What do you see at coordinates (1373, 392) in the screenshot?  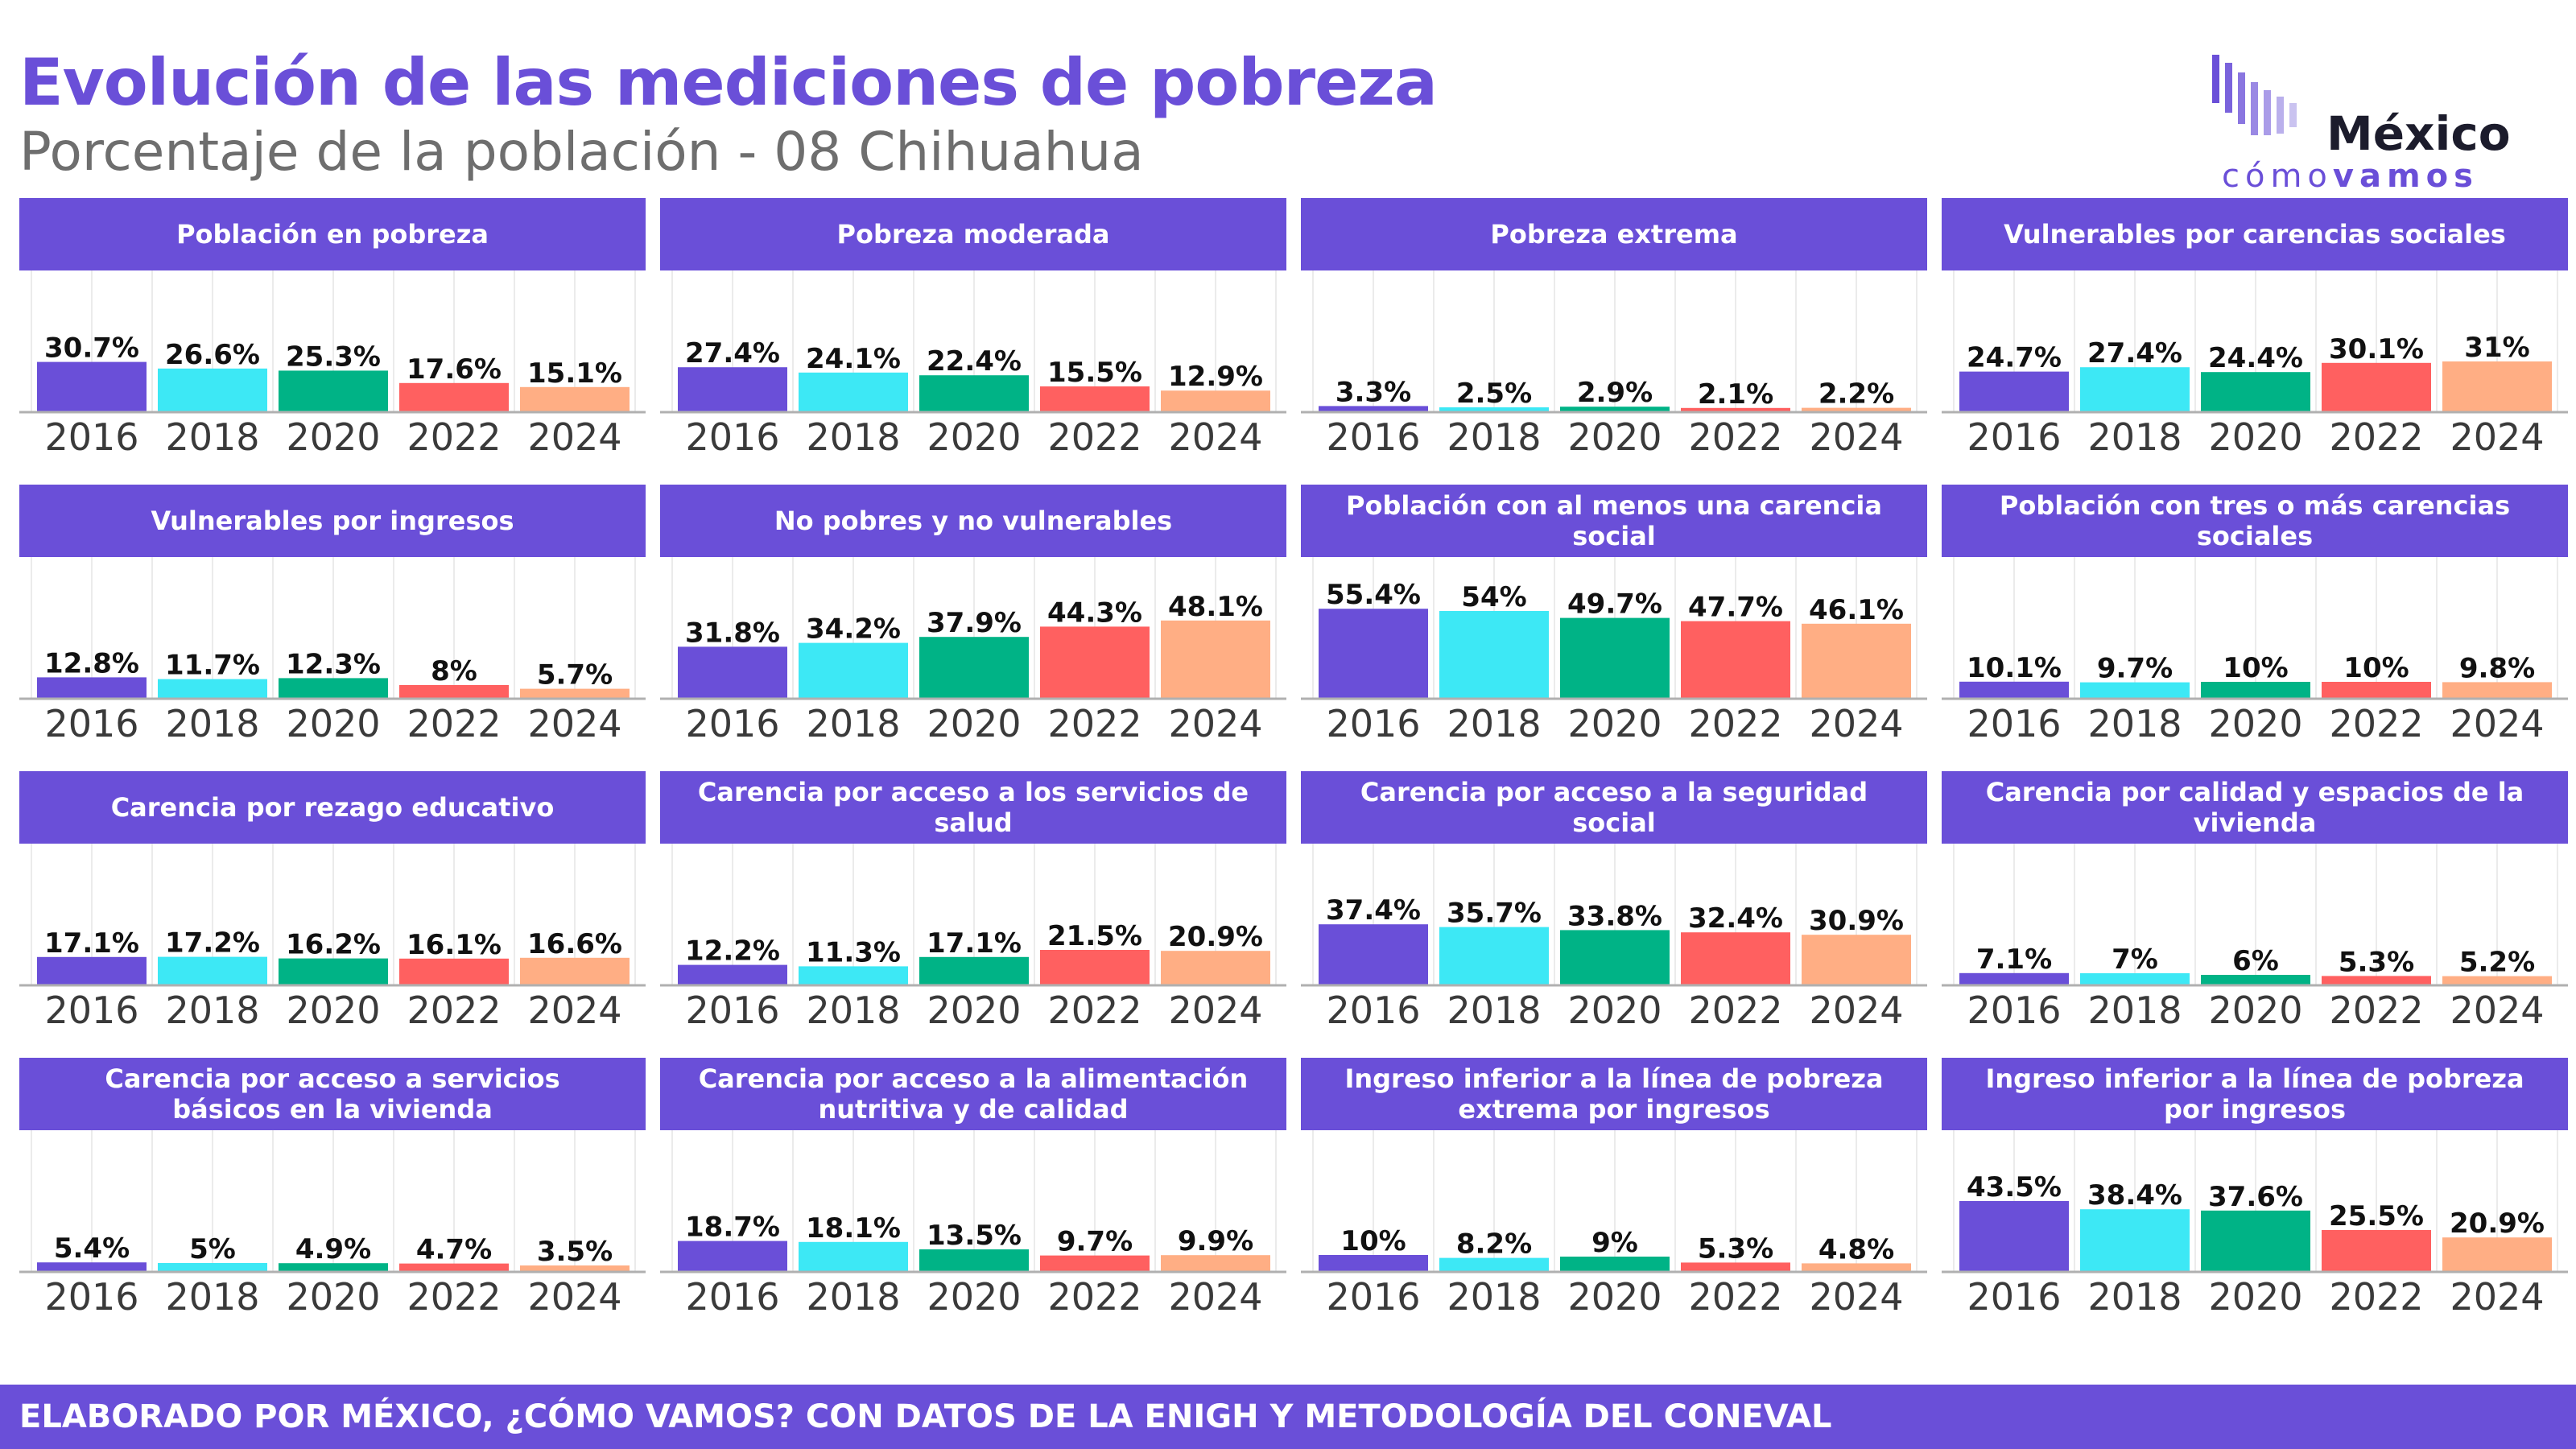 I see `value-label: 3.3%` at bounding box center [1373, 392].